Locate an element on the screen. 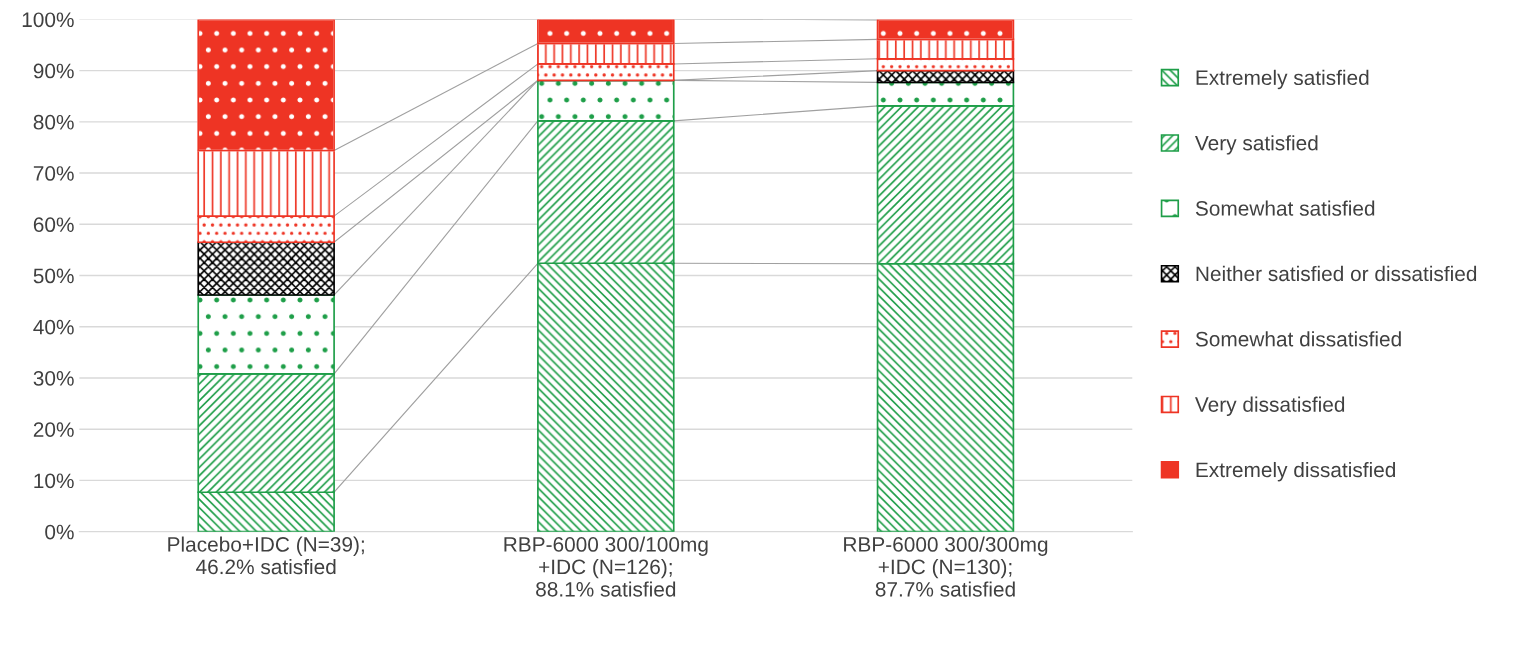  y-tick-label: 60% is located at coordinates (53, 225).